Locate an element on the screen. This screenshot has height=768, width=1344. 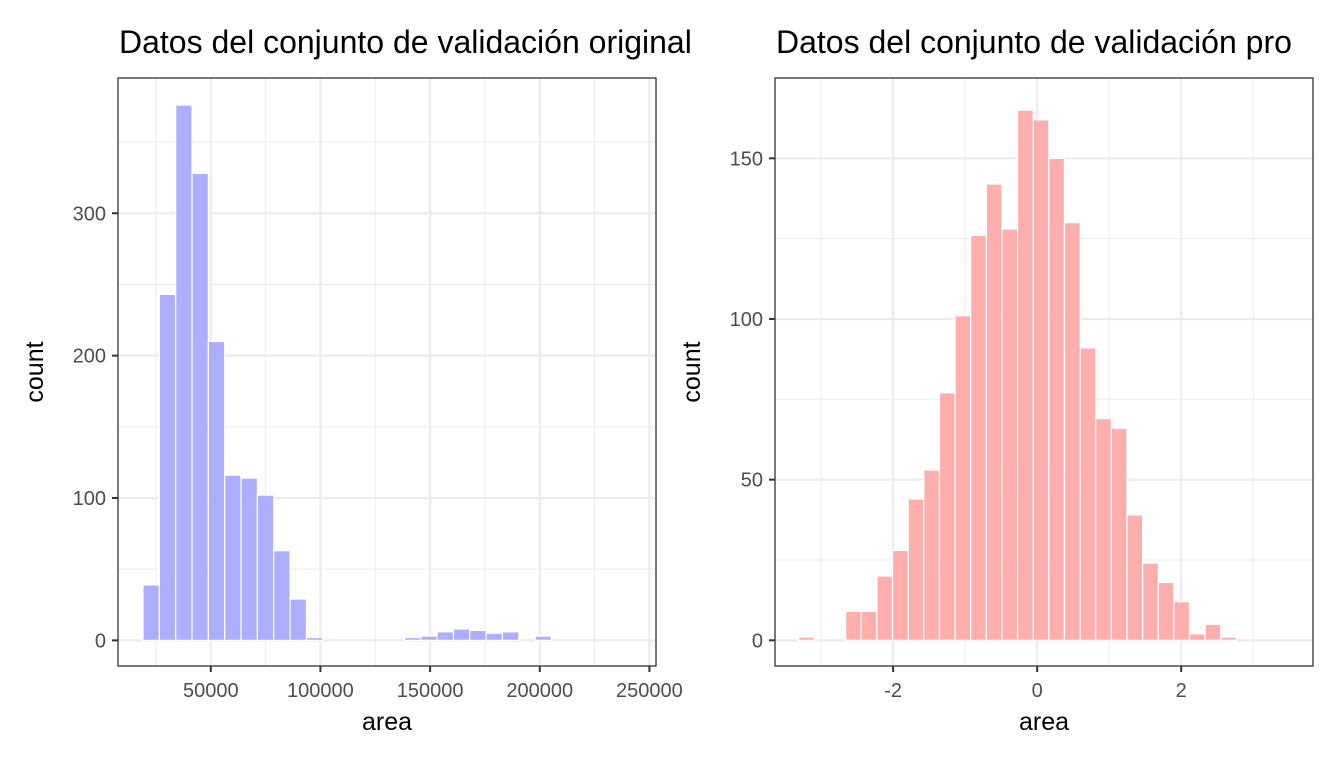
y-tick-label: 200 is located at coordinates (89, 357).